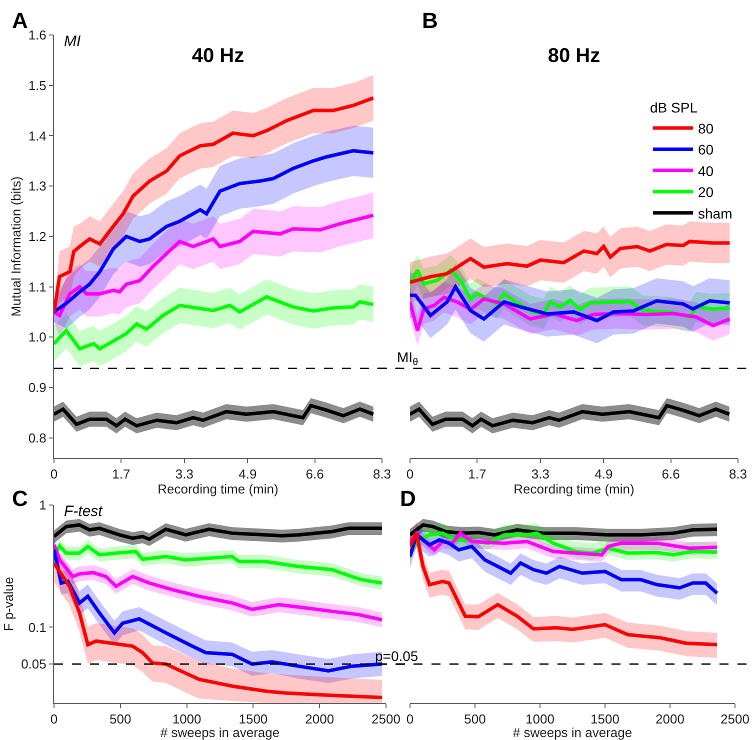 This screenshot has width=755, height=740. What do you see at coordinates (706, 128) in the screenshot?
I see `legend-label: 80` at bounding box center [706, 128].